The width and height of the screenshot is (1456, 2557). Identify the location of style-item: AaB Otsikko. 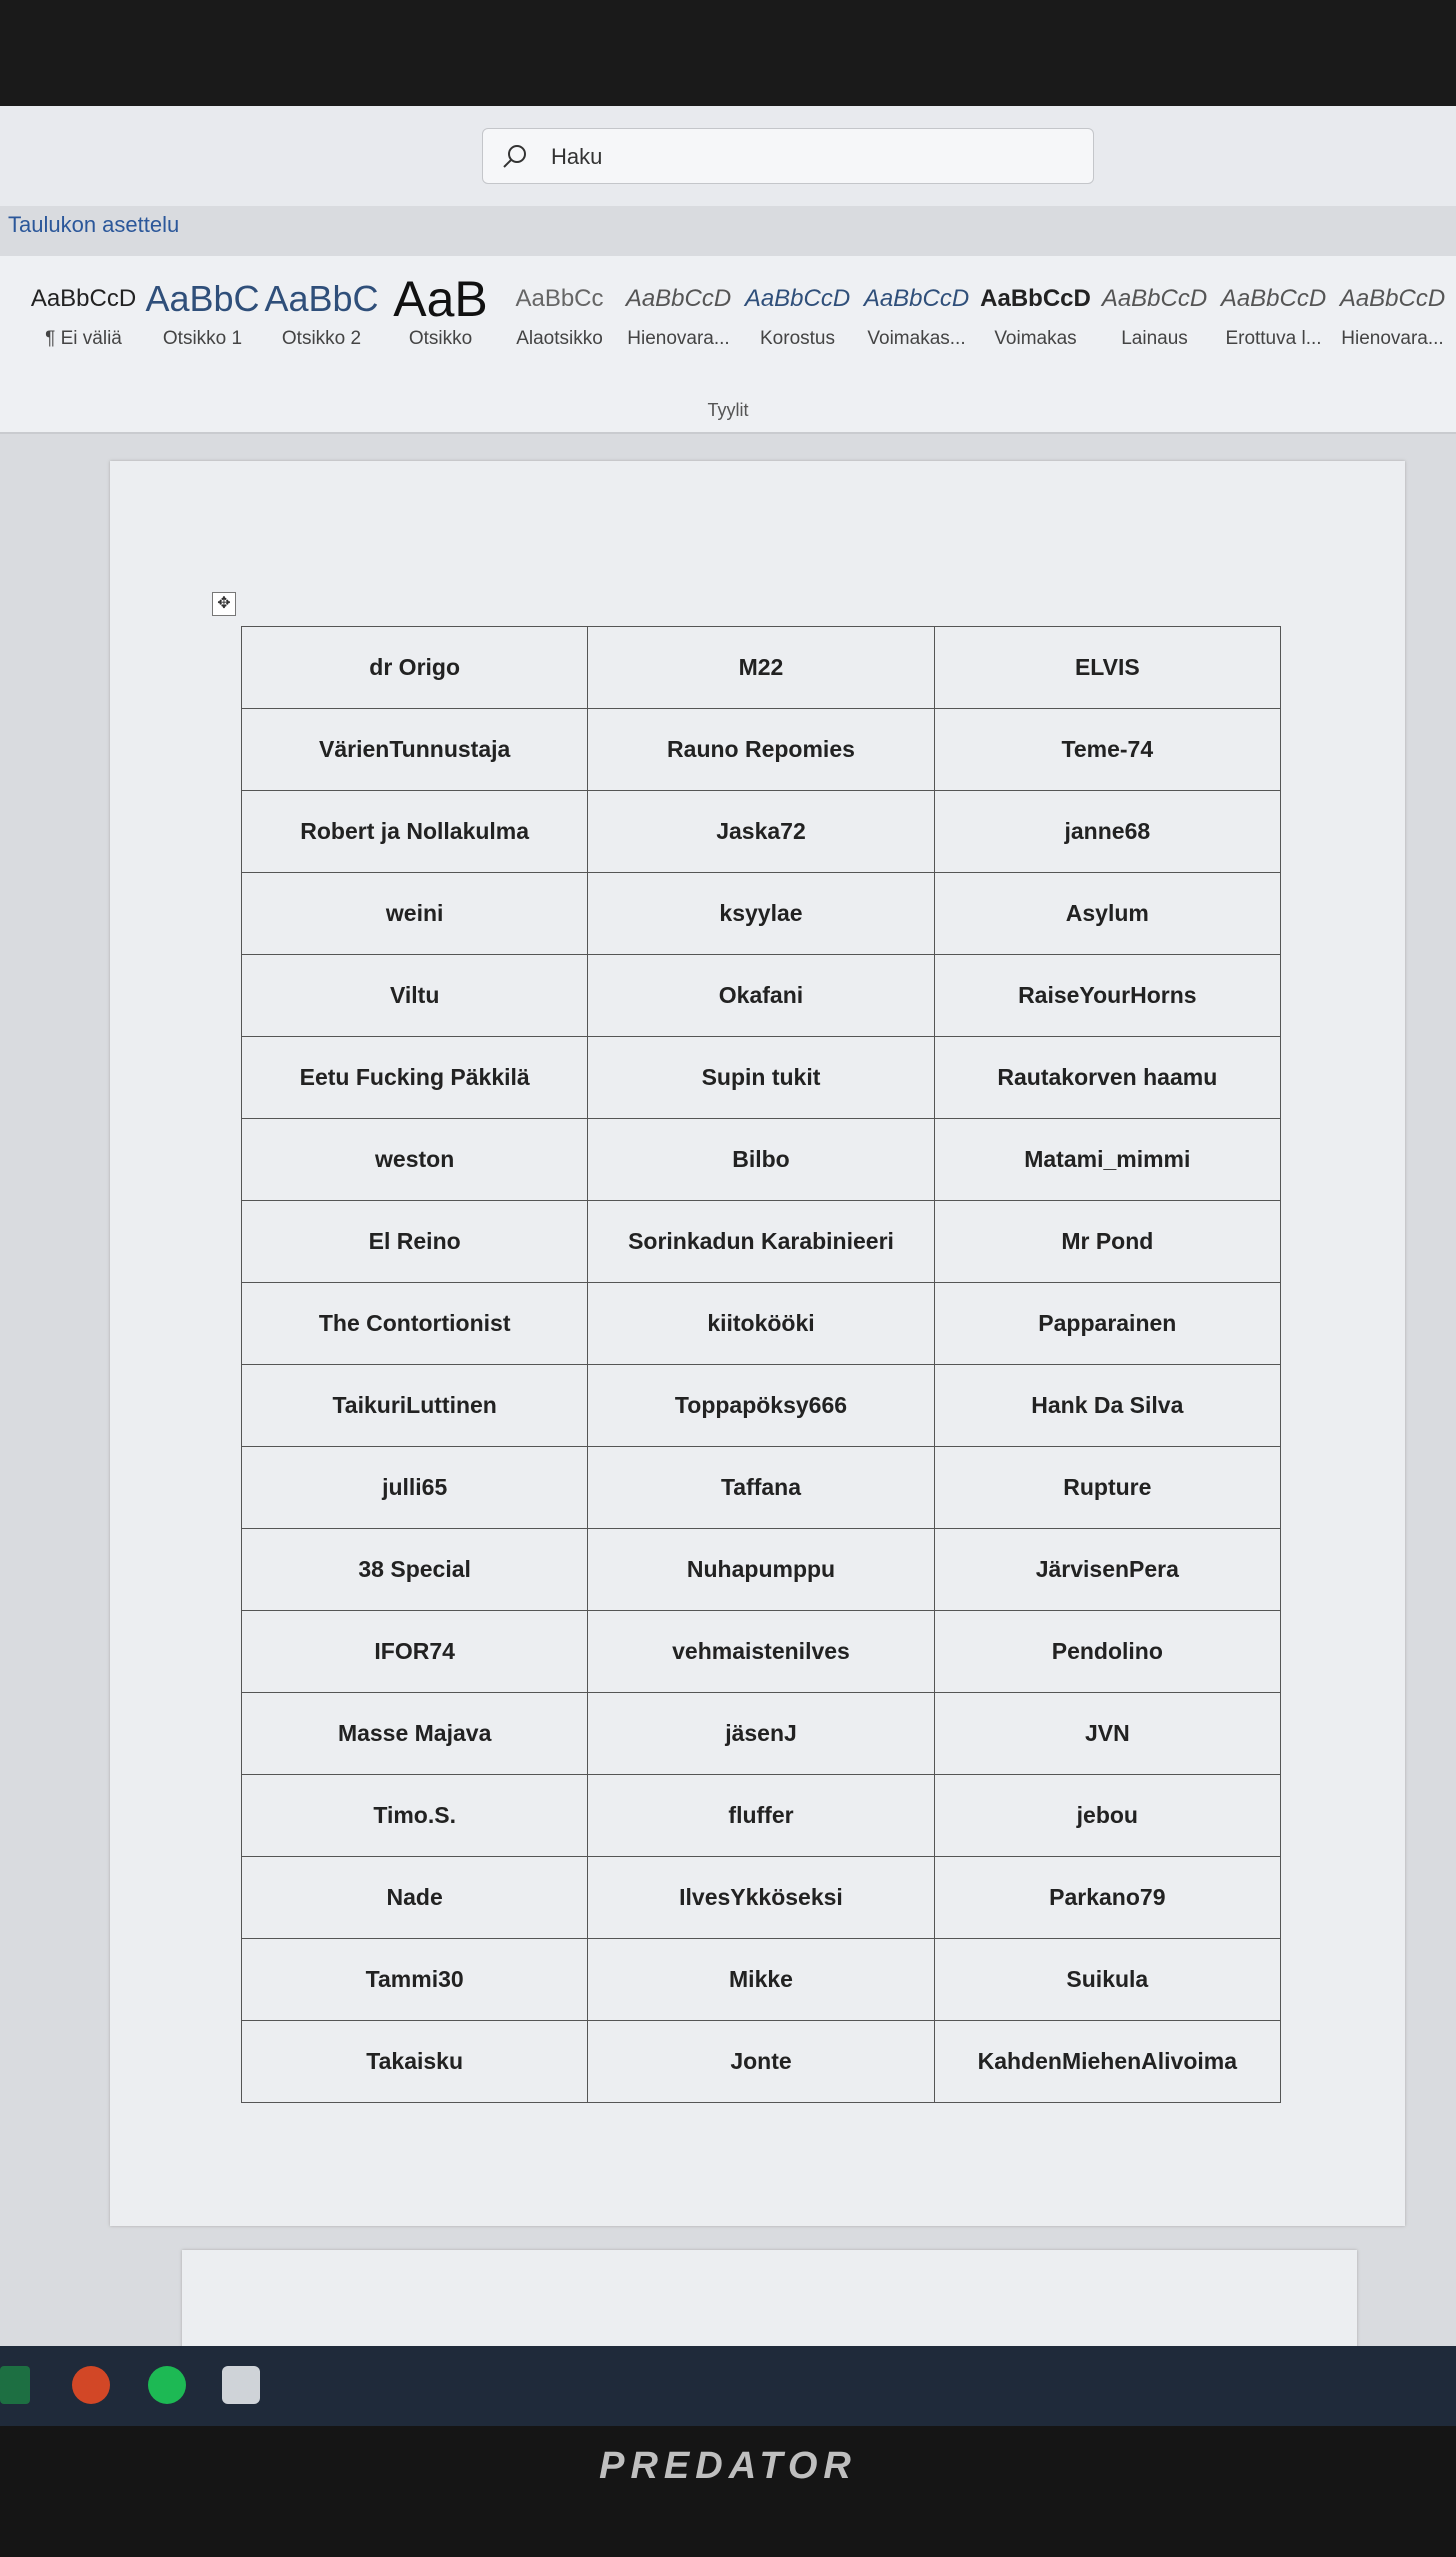
(440, 325).